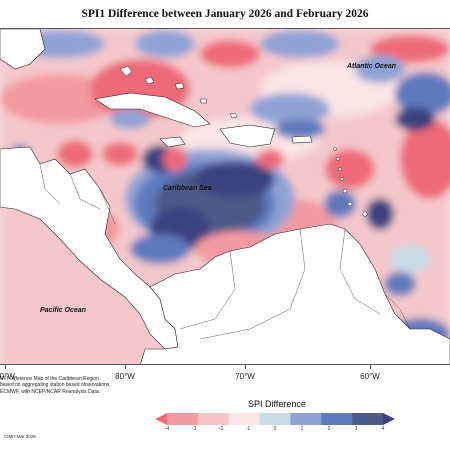 The width and height of the screenshot is (450, 450). Describe the element at coordinates (125, 376) in the screenshot. I see `lon-label-80w: 80°W` at that location.